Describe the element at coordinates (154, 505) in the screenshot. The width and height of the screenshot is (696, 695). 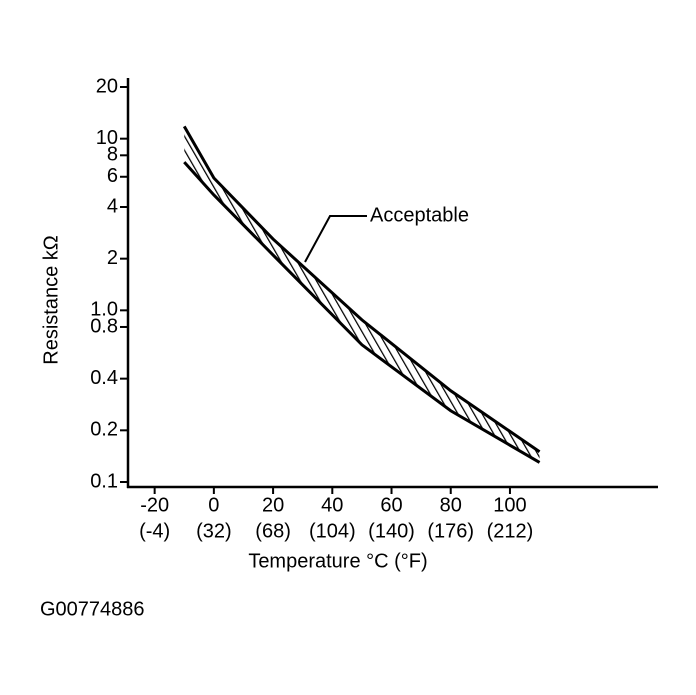
I see `x-tick-label: -20` at that location.